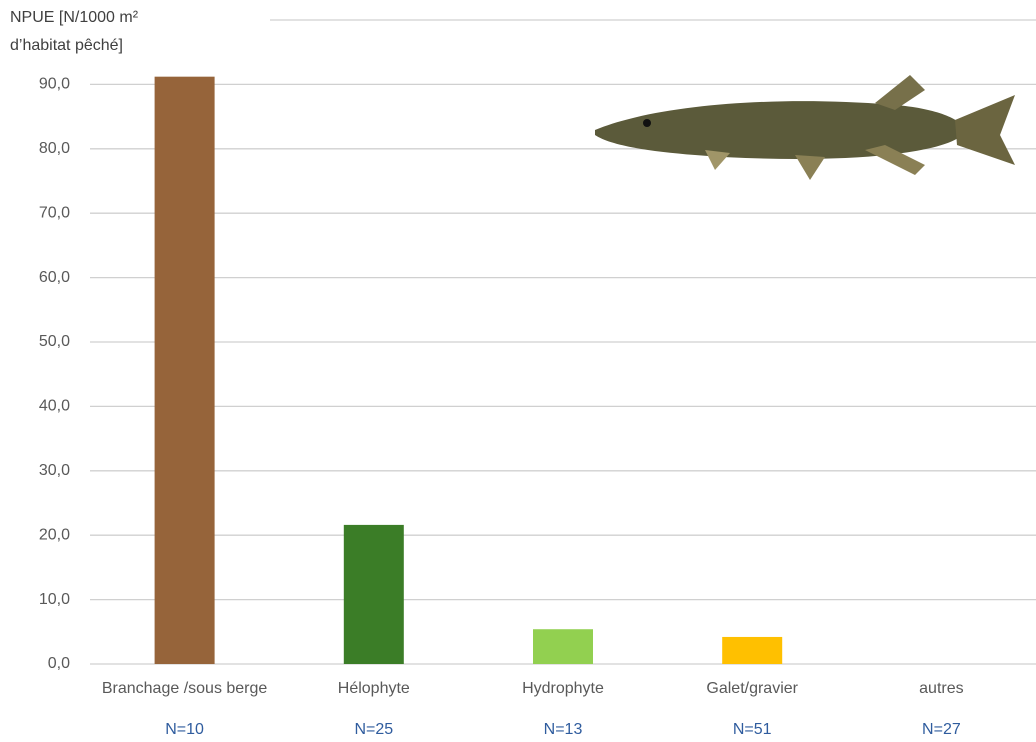 The width and height of the screenshot is (1036, 742). I want to click on sample-size-label: N=10, so click(184, 729).